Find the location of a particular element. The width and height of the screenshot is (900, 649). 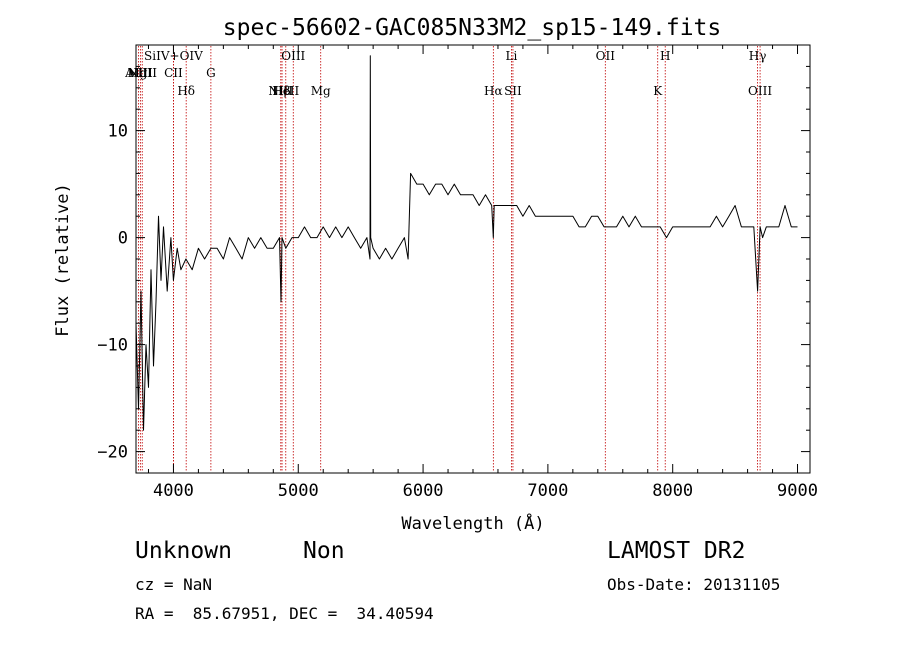

spectral-line-label: H is located at coordinates (665, 56).